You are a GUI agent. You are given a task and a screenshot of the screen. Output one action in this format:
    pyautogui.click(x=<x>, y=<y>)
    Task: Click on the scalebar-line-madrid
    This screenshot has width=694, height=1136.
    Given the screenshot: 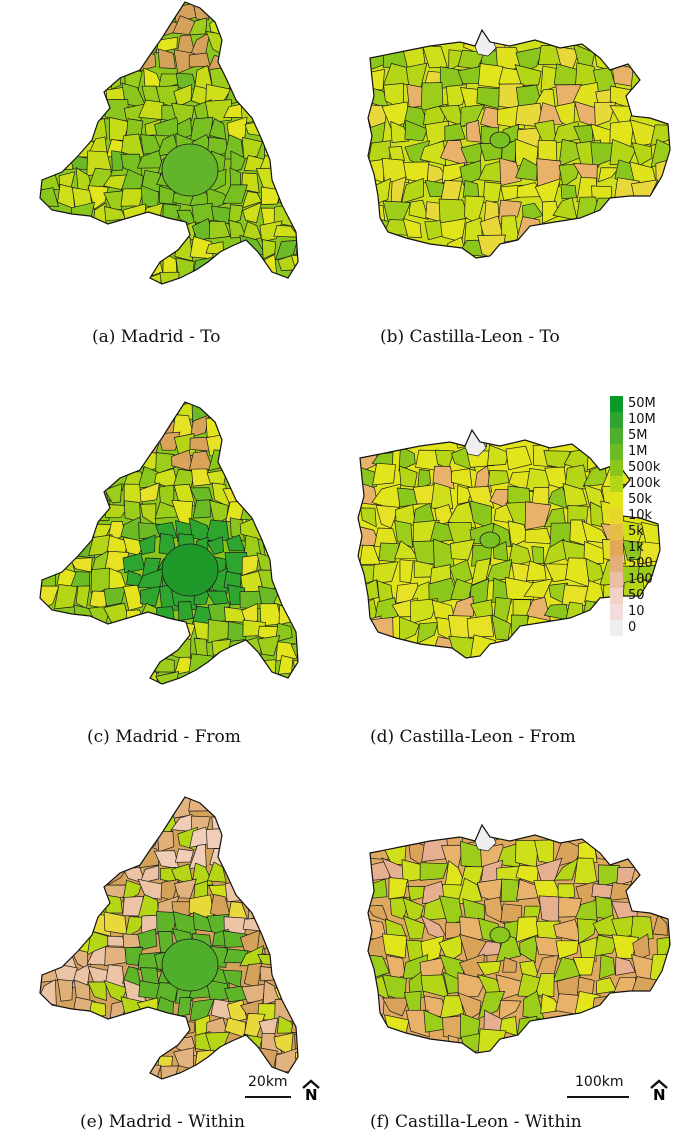 What is the action you would take?
    pyautogui.click(x=268, y=1097)
    